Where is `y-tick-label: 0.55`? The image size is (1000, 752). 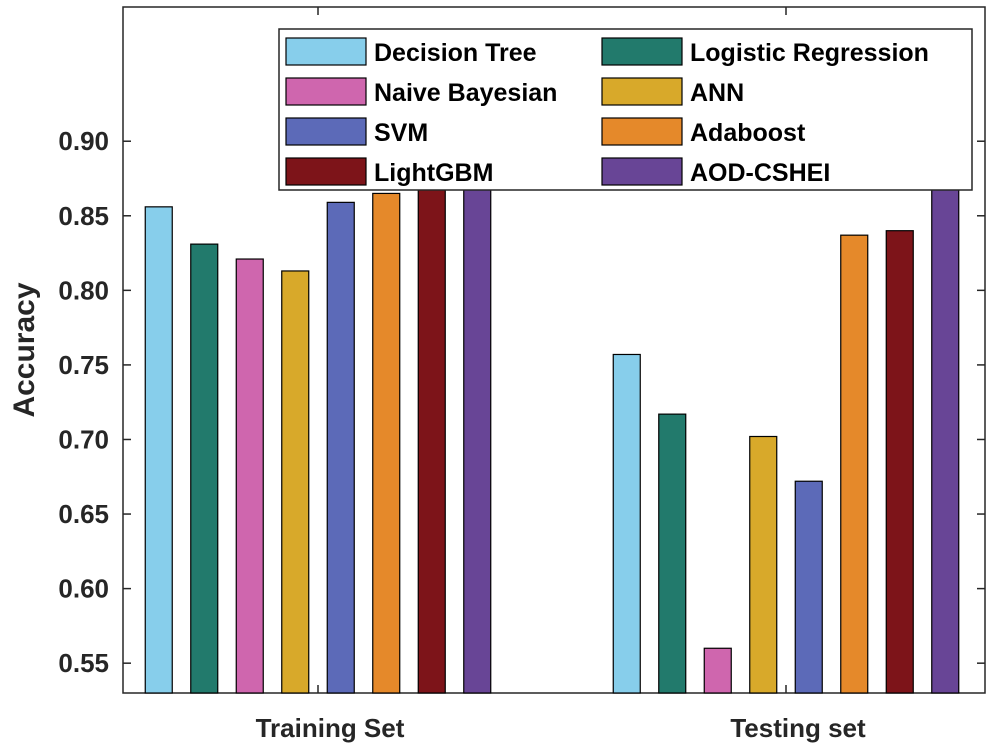
y-tick-label: 0.55 is located at coordinates (83, 663).